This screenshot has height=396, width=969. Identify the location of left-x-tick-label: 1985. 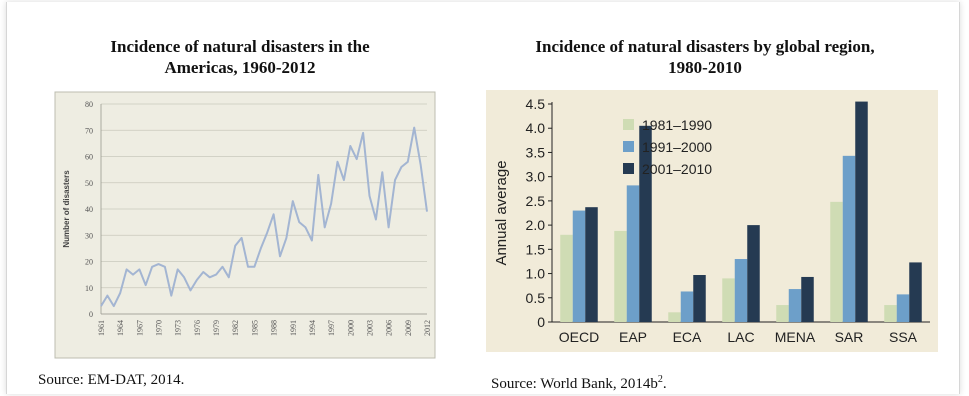
(254, 328).